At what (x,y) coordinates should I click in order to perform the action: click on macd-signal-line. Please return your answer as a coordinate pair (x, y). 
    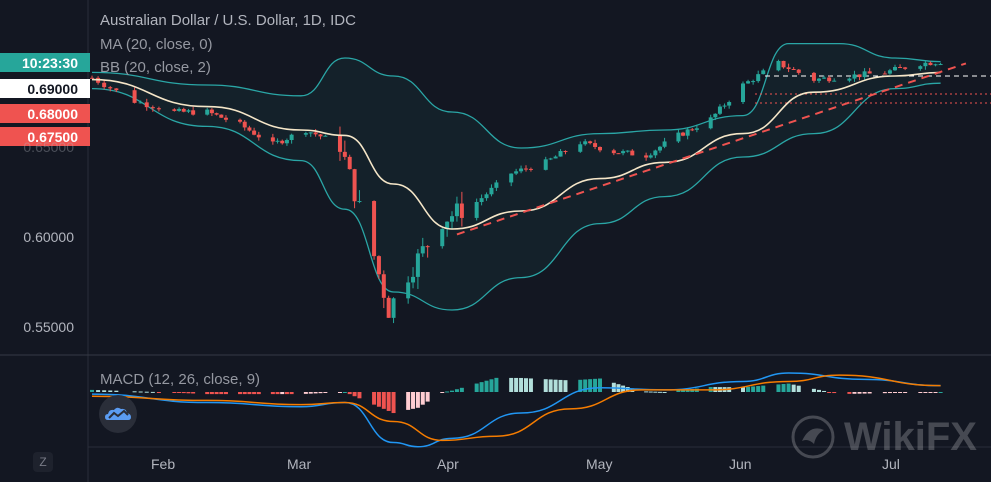
    Looking at the image, I should click on (516, 408).